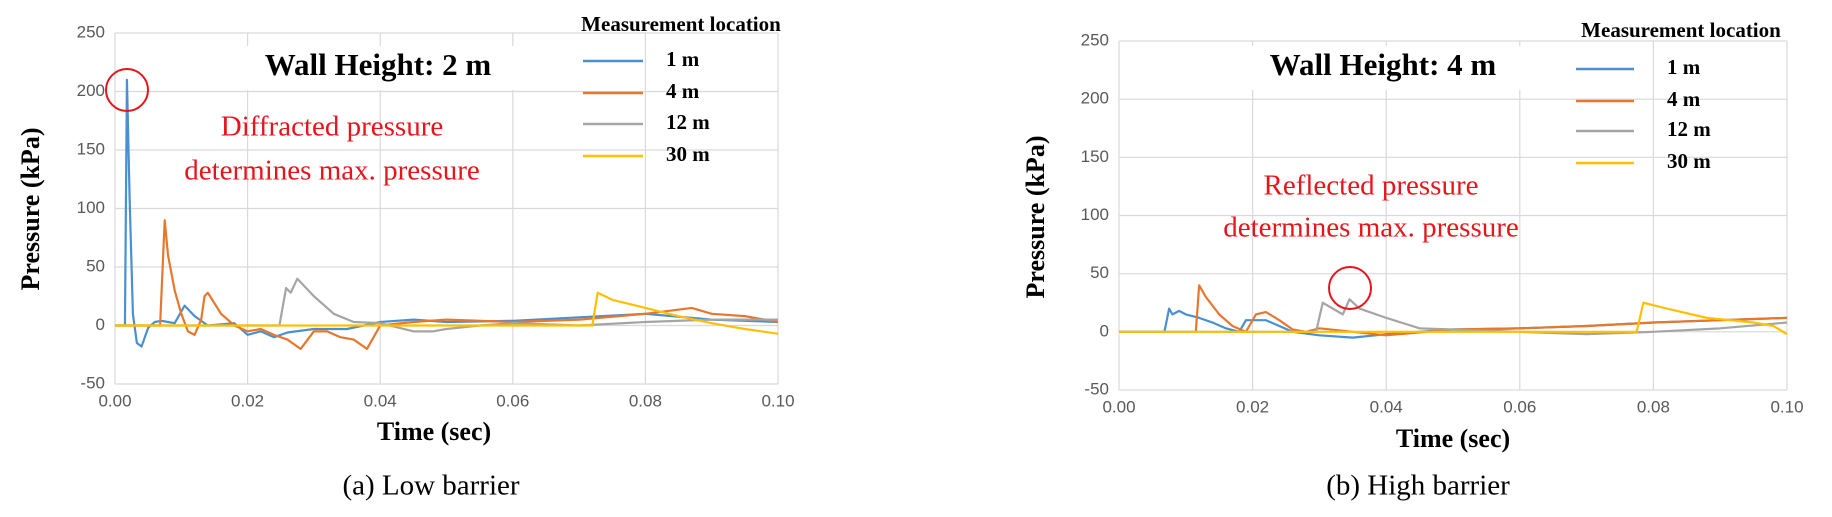 Image resolution: width=1832 pixels, height=517 pixels. Describe the element at coordinates (1418, 486) in the screenshot. I see `caption: (b) High barrier` at that location.